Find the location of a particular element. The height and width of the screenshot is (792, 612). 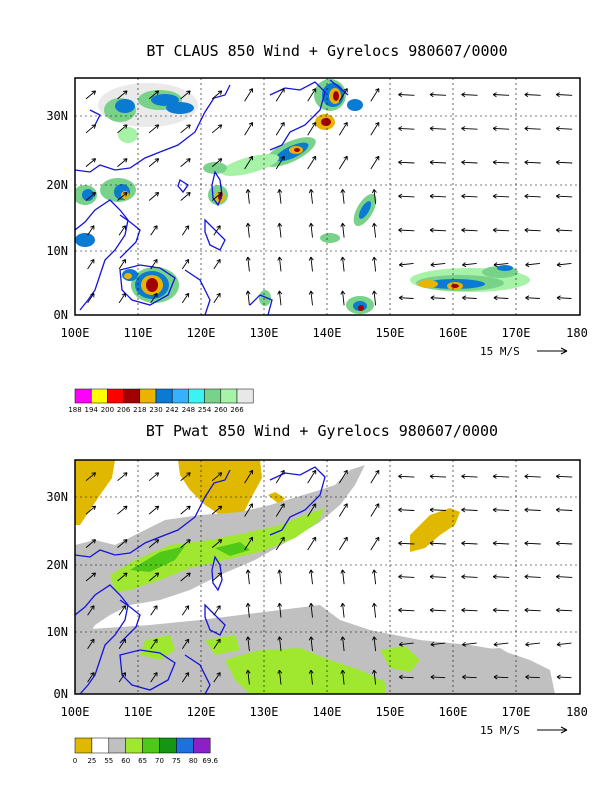

colorbar-label: 55 is located at coordinates (108, 761).